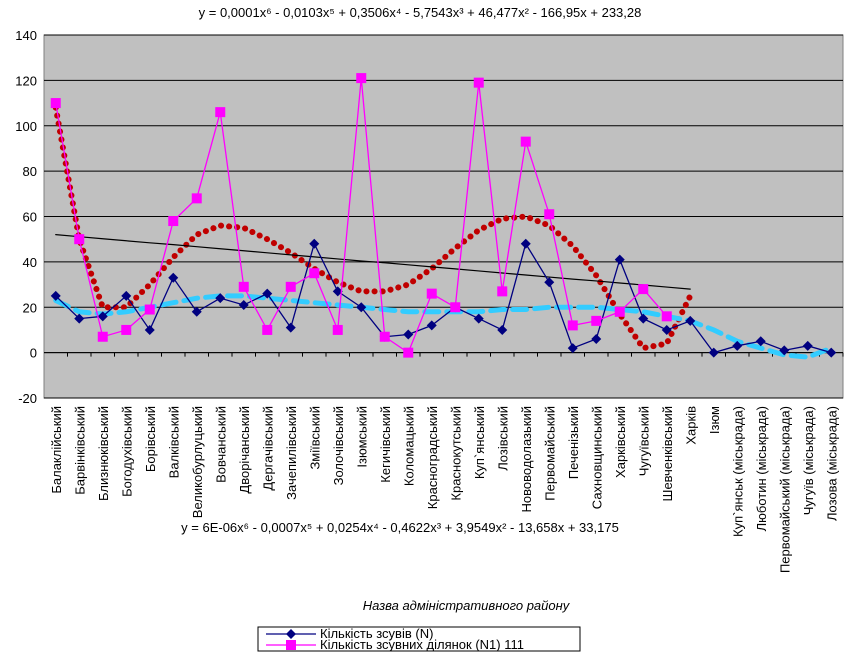  What do you see at coordinates (467, 605) in the screenshot?
I see `x-axis-title: Назва адміністративного району` at bounding box center [467, 605].